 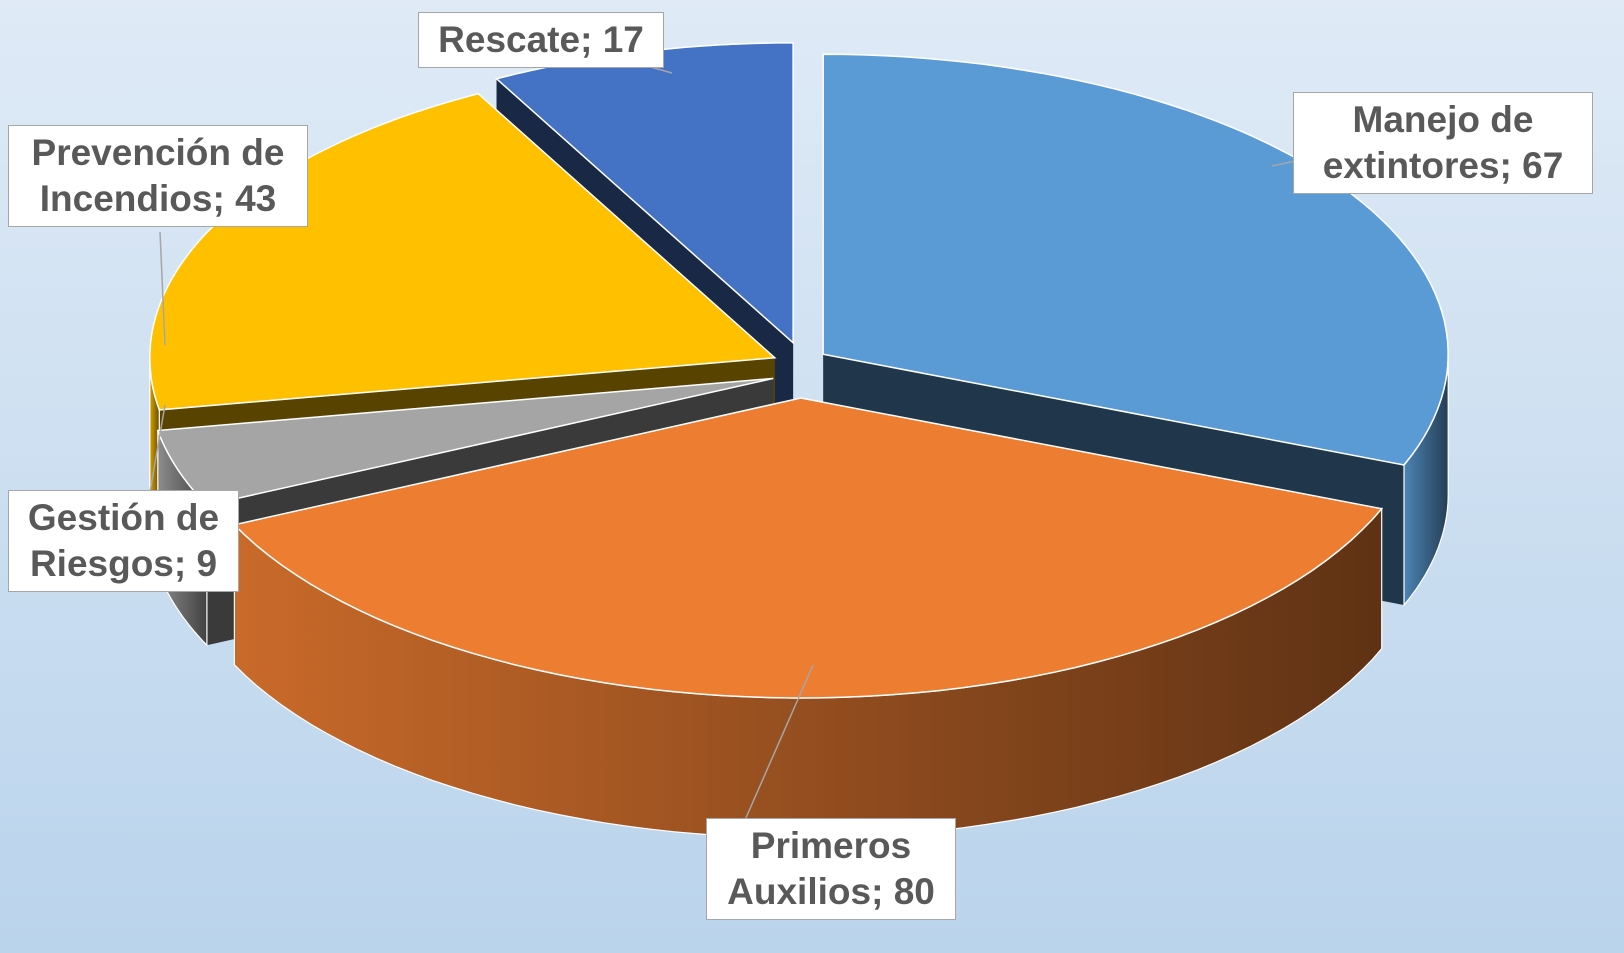 I want to click on data-label: Gestión de Riesgos; 9, so click(x=123, y=541).